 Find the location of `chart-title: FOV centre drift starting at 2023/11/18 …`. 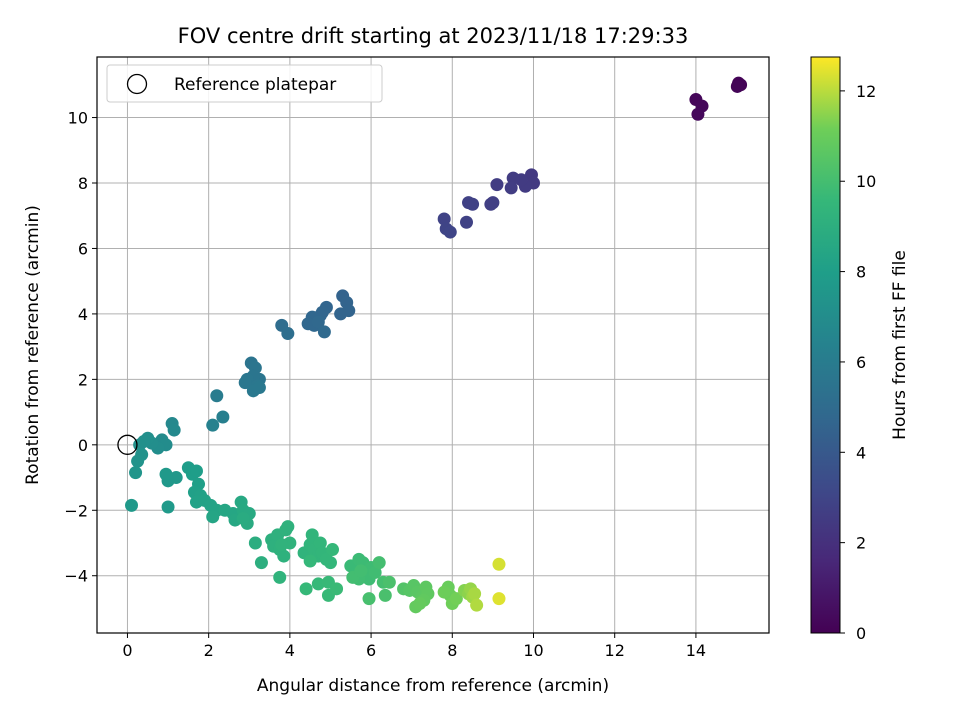

chart-title: FOV centre drift starting at 2023/11/18 … is located at coordinates (433, 36).